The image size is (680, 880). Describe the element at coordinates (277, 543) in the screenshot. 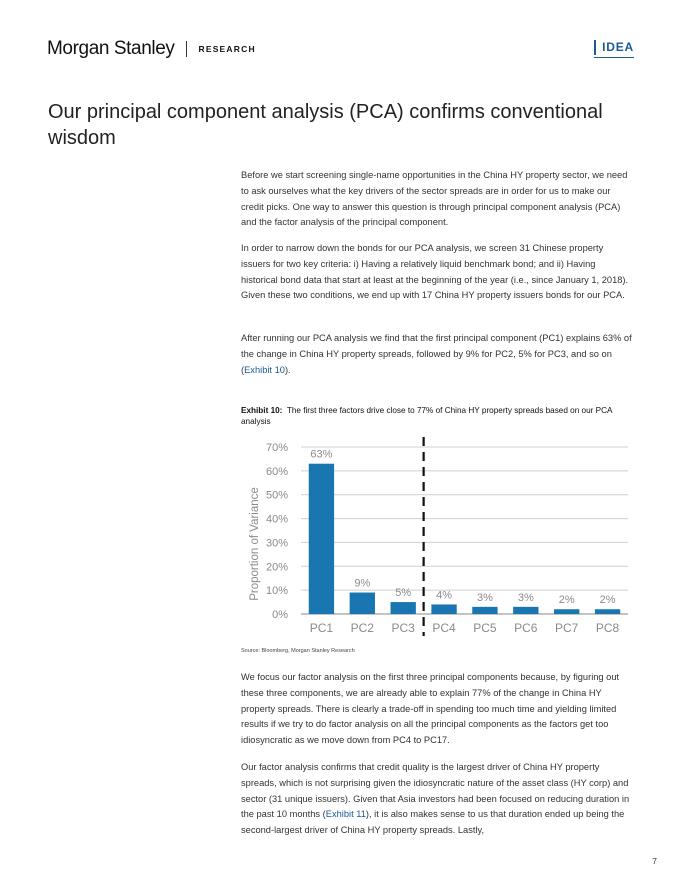

I see `y-tick-label: 30%` at that location.